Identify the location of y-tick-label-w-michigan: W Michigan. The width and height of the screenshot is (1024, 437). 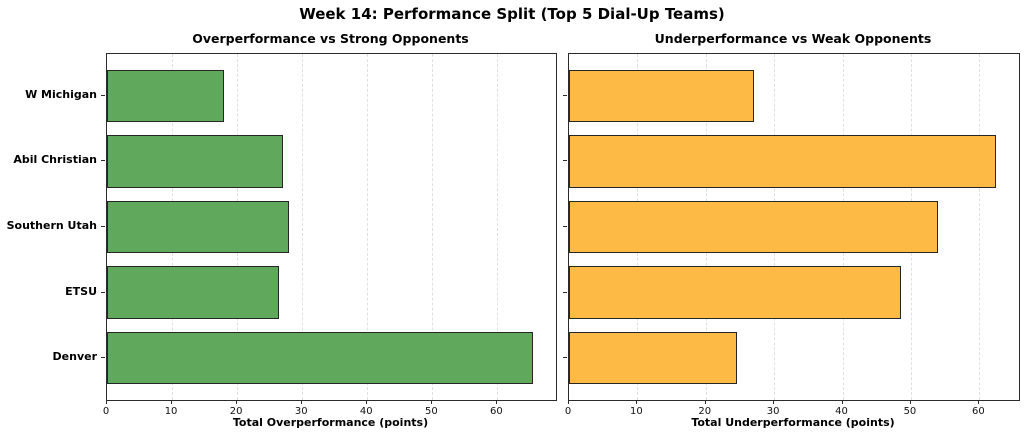
(61, 94).